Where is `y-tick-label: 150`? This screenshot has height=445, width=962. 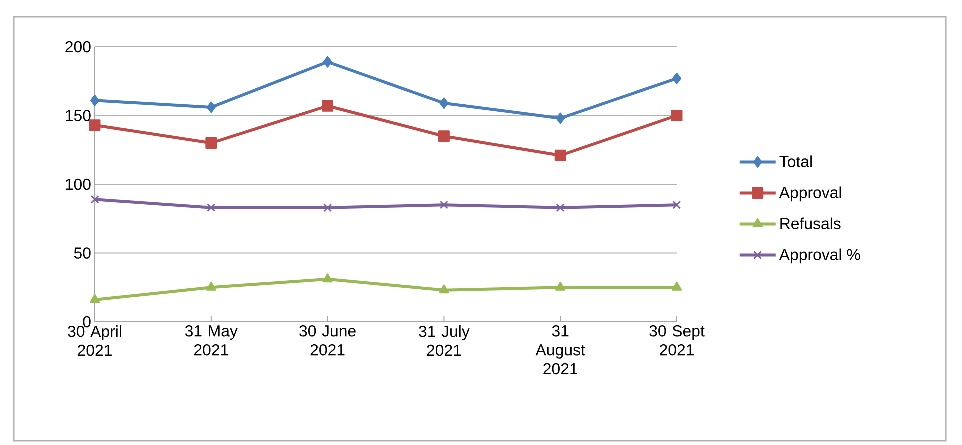
y-tick-label: 150 is located at coordinates (78, 116).